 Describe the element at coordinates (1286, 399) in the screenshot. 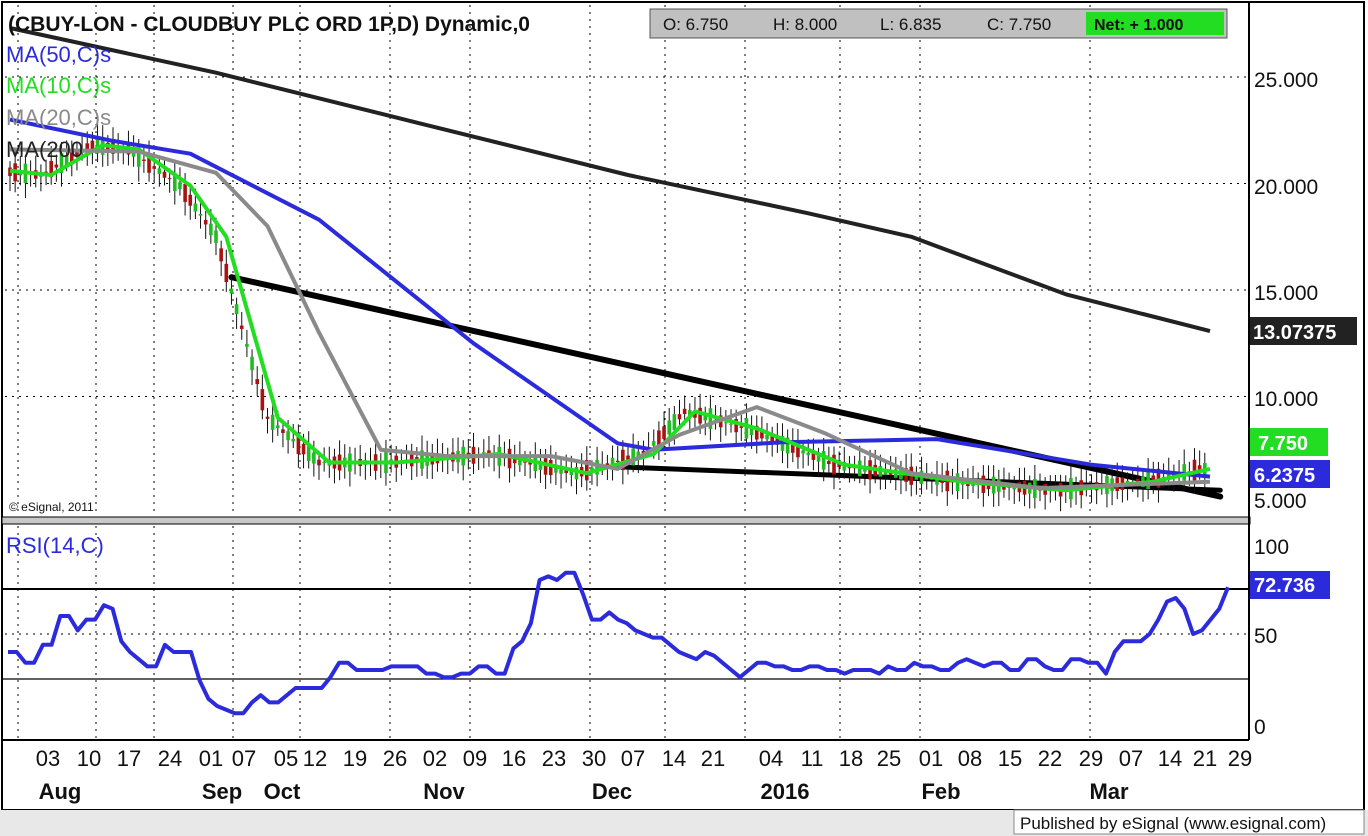

I see `price-tick-10: 10.000` at that location.